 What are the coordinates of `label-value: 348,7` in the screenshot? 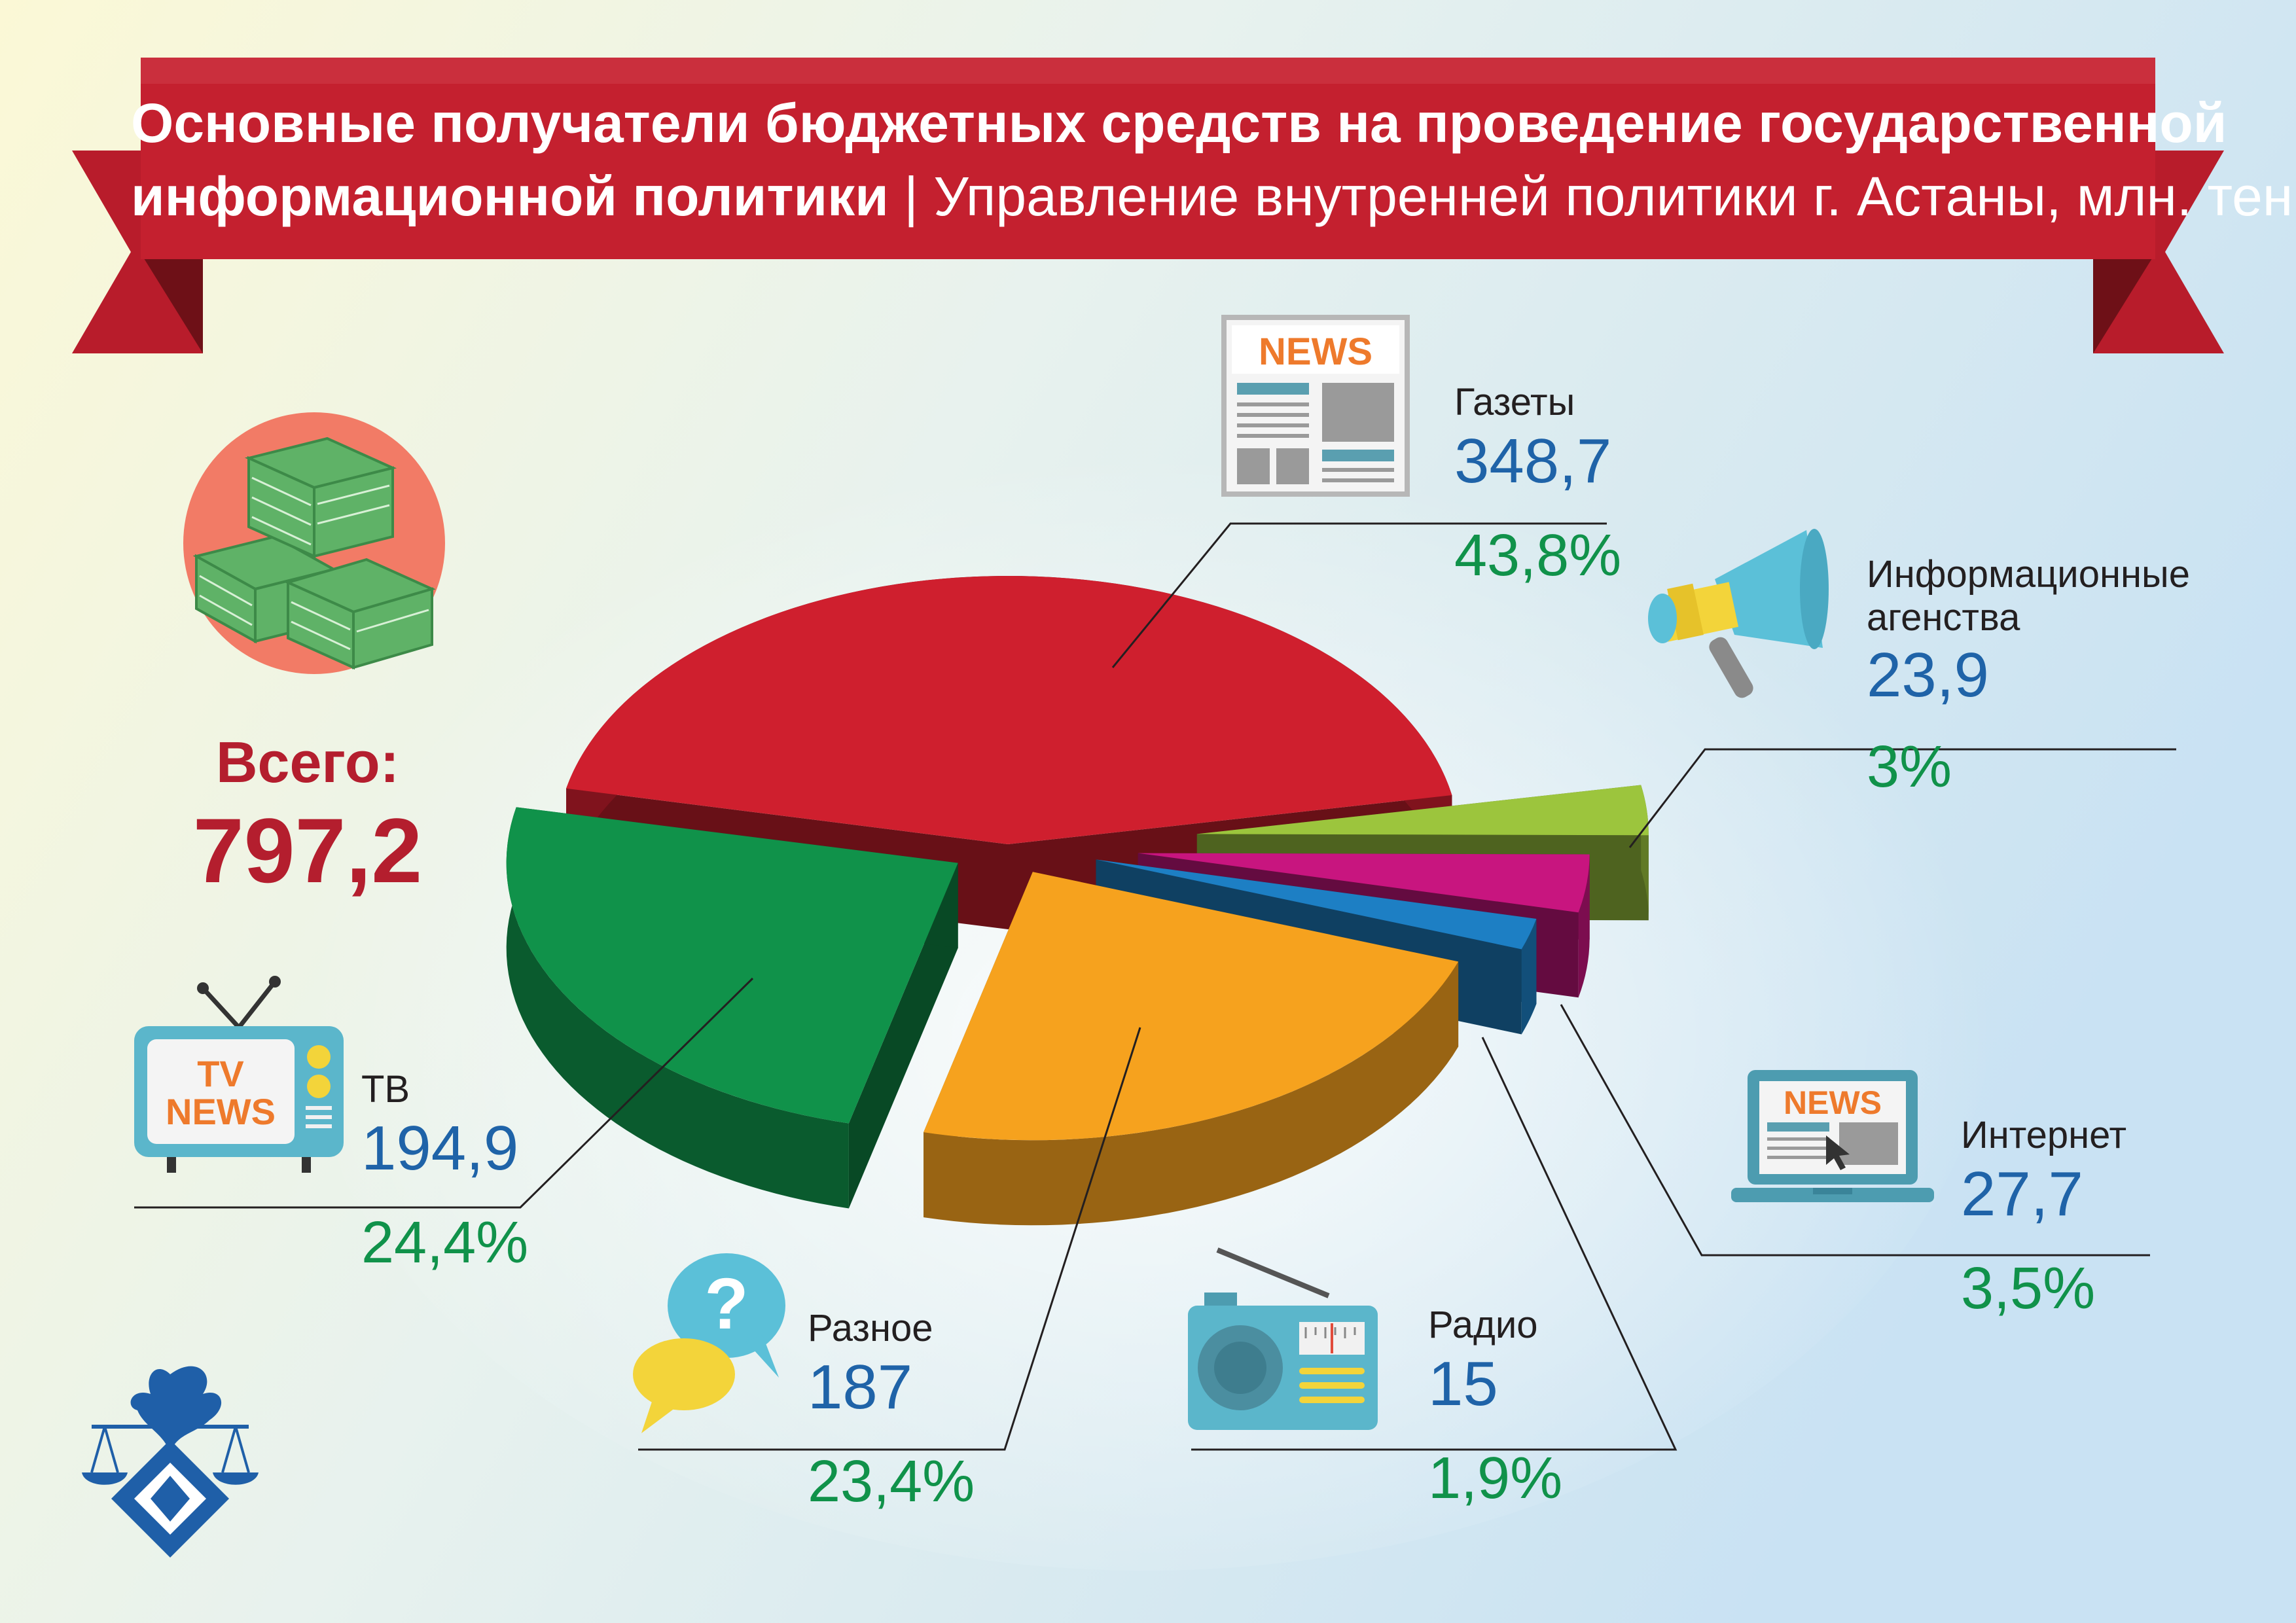 It's located at (1533, 461).